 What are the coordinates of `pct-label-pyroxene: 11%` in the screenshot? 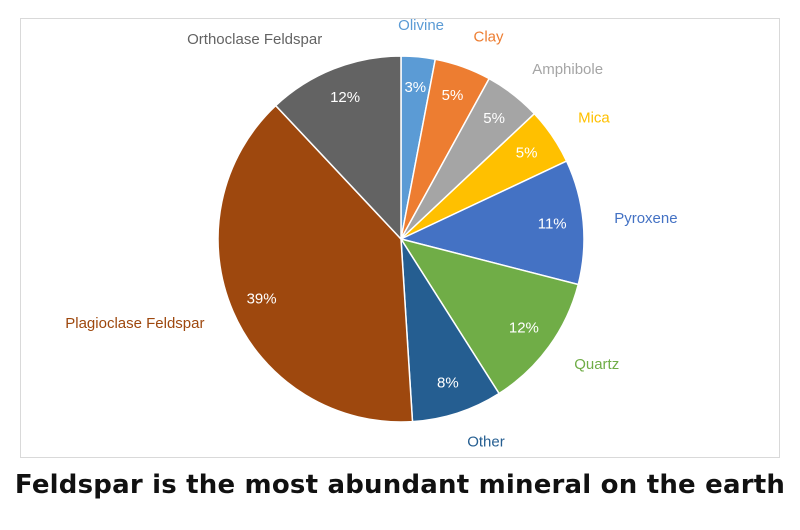 It's located at (552, 224).